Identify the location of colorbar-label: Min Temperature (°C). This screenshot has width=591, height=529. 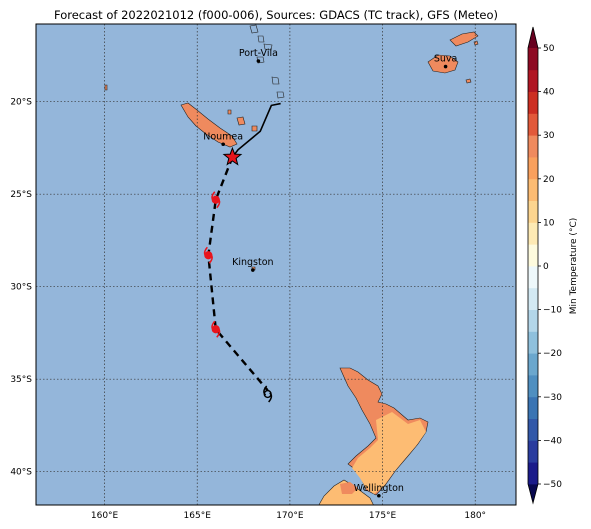
(574, 266).